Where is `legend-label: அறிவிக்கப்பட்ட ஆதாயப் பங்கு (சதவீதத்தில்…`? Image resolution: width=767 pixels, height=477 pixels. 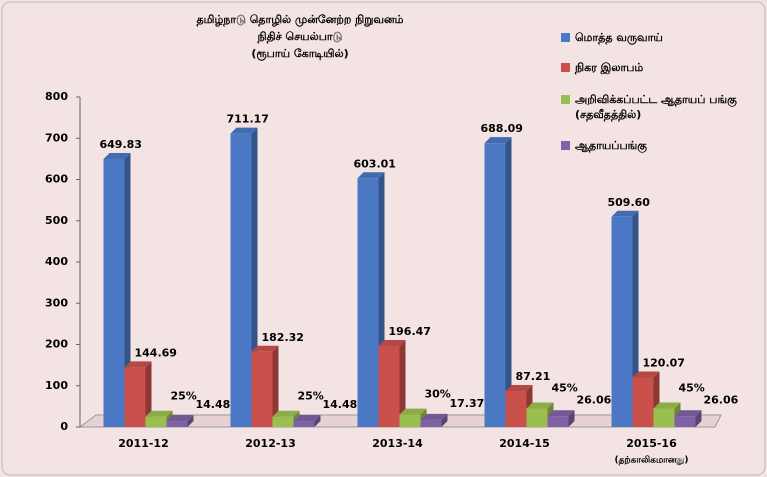 legend-label: அறிவிக்கப்பட்ட ஆதாயப் பங்கு (சதவீதத்தில்… is located at coordinates (656, 107).